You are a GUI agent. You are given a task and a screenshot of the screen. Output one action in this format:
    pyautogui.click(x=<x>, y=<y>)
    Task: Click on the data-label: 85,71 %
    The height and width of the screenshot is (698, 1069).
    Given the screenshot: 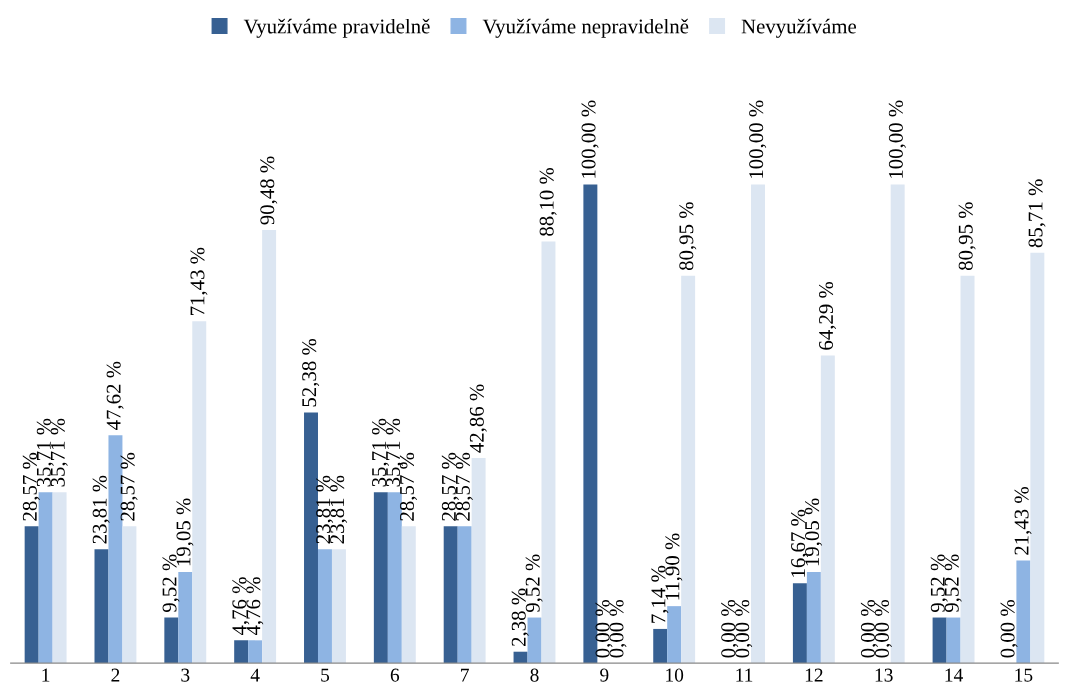 What is the action you would take?
    pyautogui.click(x=1037, y=213)
    